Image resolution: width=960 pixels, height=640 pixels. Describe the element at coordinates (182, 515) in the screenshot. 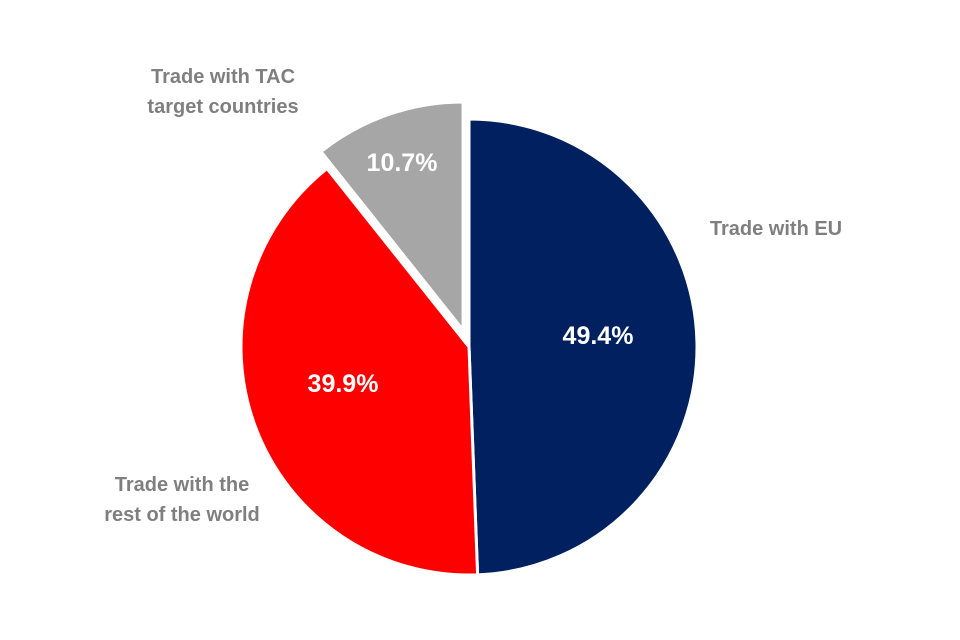

I see `category-label-rest-of-world-line2: rest of the world` at that location.